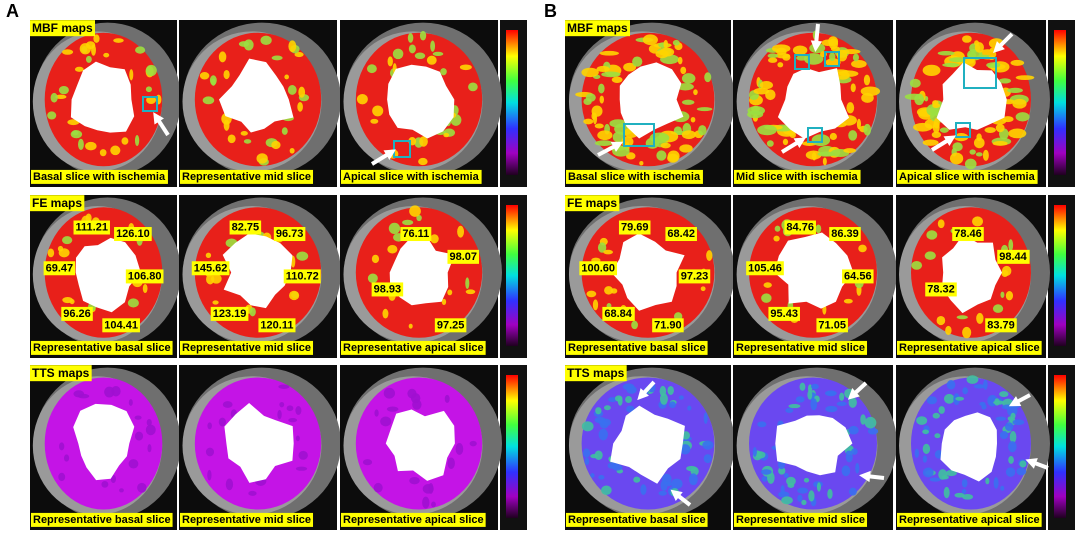 This screenshot has height=540, width=1080. I want to click on fe-value: 100.60, so click(598, 268).